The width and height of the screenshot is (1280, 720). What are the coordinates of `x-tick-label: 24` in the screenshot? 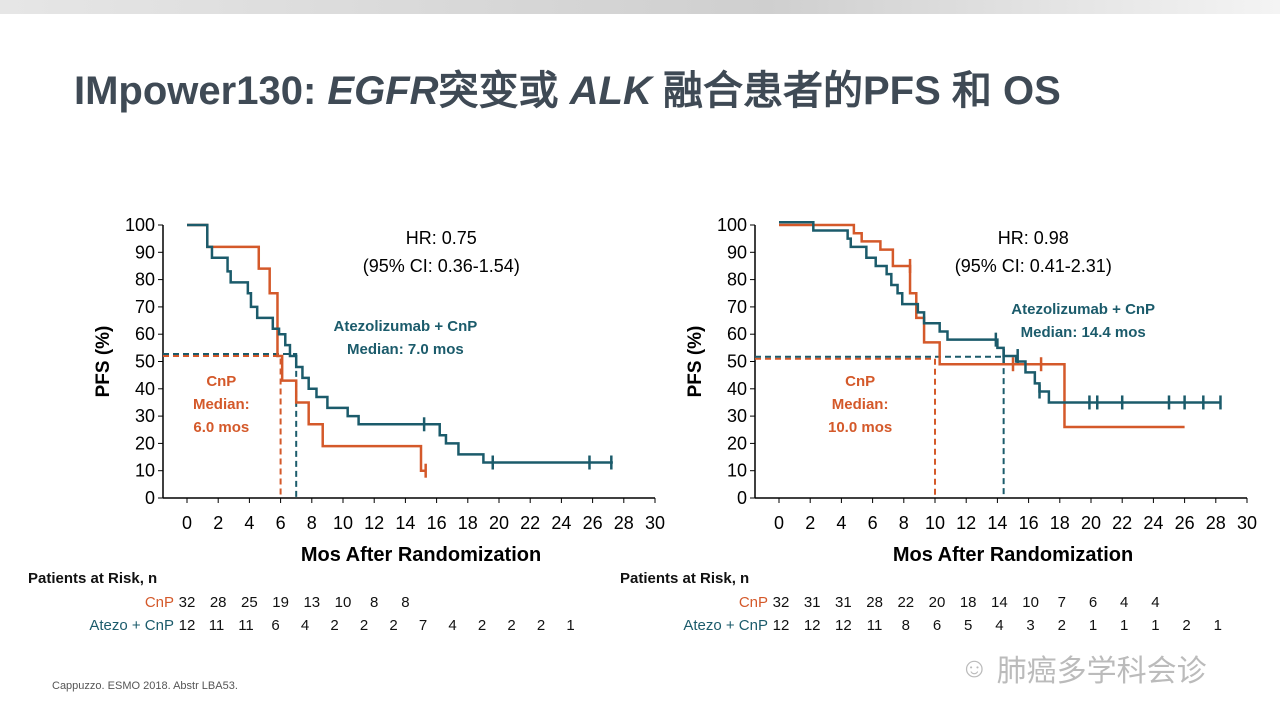 It's located at (1153, 523).